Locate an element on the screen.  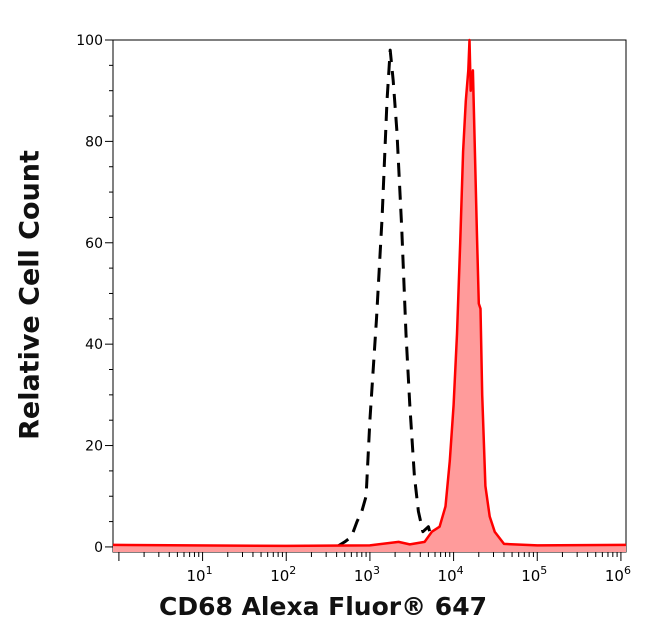
x-axis: 10¹ 10² 10³ 10⁴ 10⁵ 10⁶ is located at coordinates (374, 568).